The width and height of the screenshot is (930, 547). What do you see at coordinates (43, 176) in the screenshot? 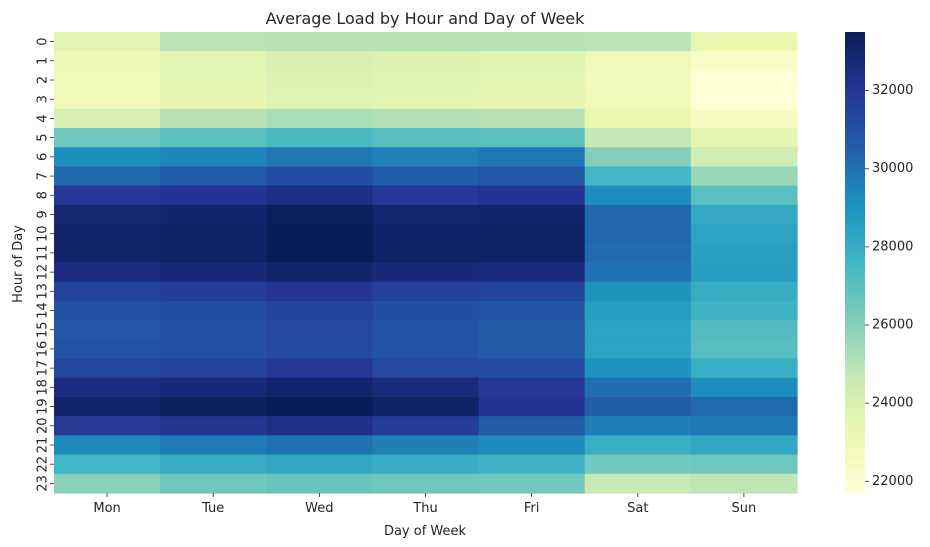
I see `y-tick-label: 7` at bounding box center [43, 176].